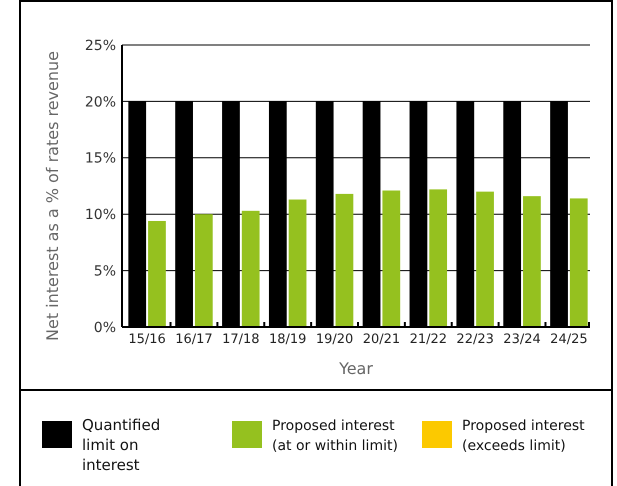 Image resolution: width=617 pixels, height=486 pixels. I want to click on x-tick-label: 20/21, so click(381, 339).